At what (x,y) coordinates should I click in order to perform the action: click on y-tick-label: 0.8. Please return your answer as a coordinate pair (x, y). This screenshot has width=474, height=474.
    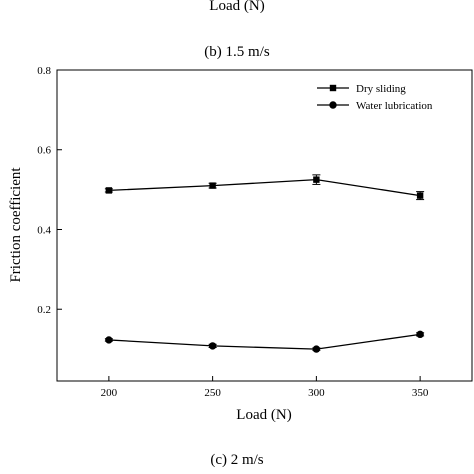
    Looking at the image, I should click on (44, 71).